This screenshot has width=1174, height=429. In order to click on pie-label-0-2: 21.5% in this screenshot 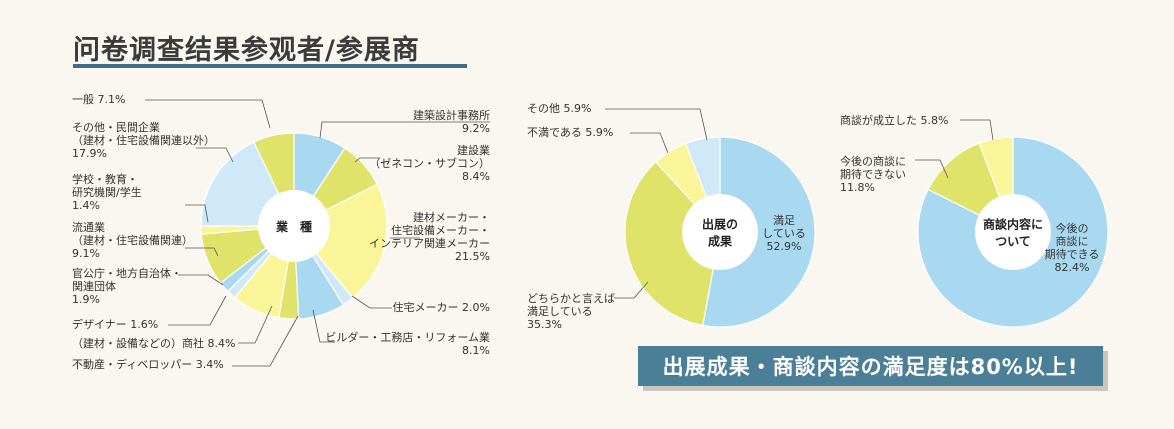, I will do `click(472, 256)`.